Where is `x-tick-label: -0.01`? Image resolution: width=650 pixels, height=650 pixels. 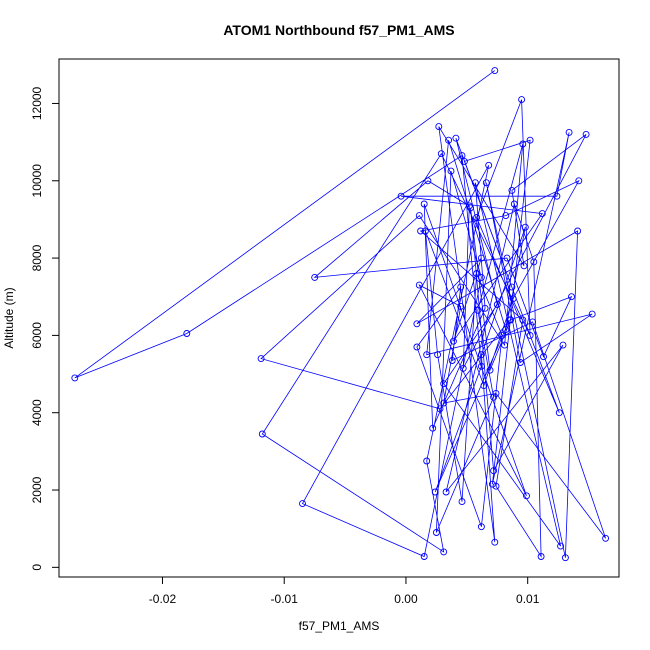 x-tick-label: -0.01 is located at coordinates (285, 599).